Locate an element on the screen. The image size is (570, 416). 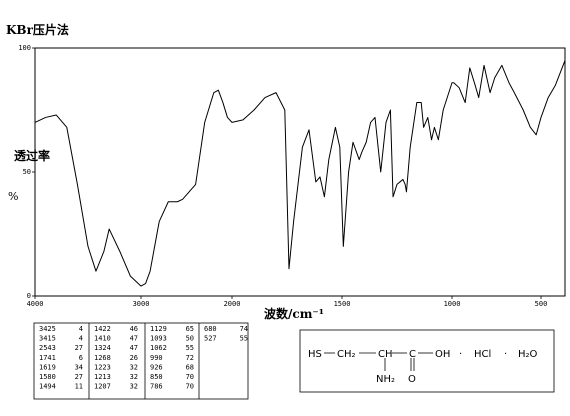
peak-wavenumber: 1619 is located at coordinates (47, 367).